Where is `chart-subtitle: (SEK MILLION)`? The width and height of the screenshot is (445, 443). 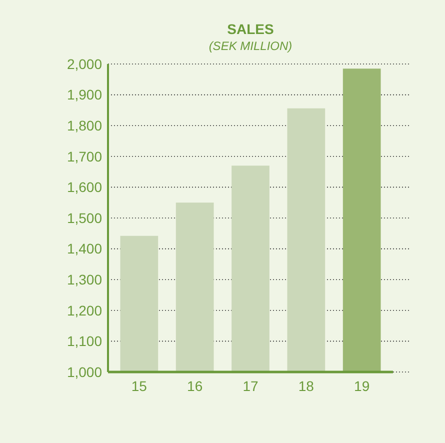 chart-subtitle: (SEK MILLION) is located at coordinates (250, 46).